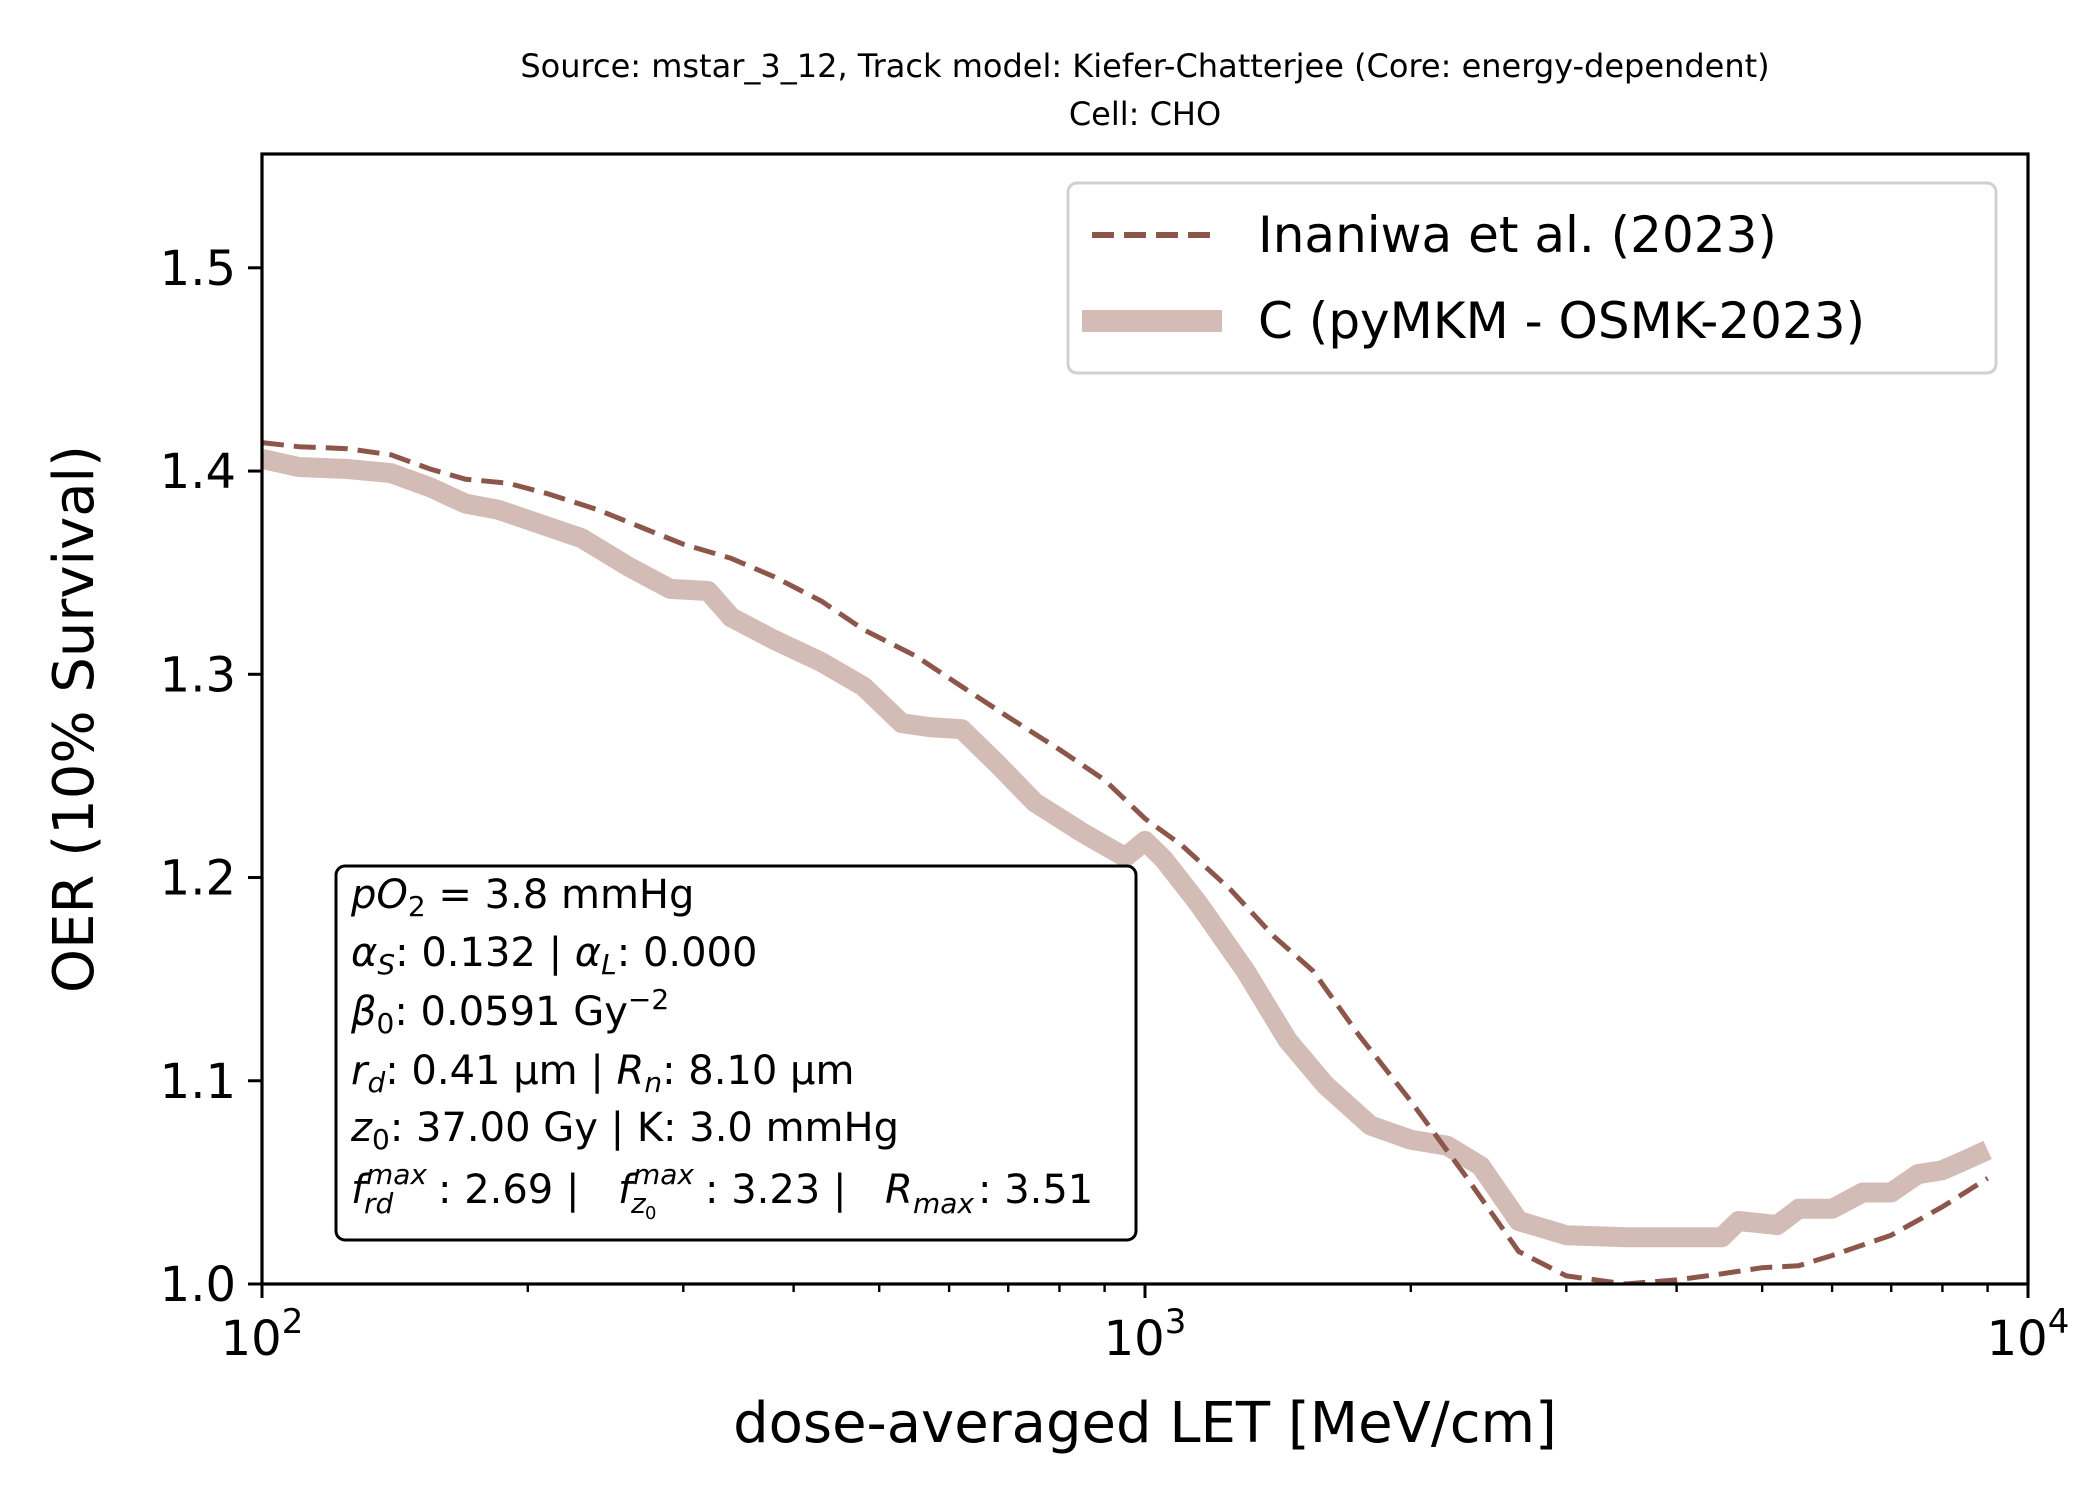 The image size is (2100, 1505). I want to click on info-po2: pO2 = 3.8 mmHg, so click(522, 897).